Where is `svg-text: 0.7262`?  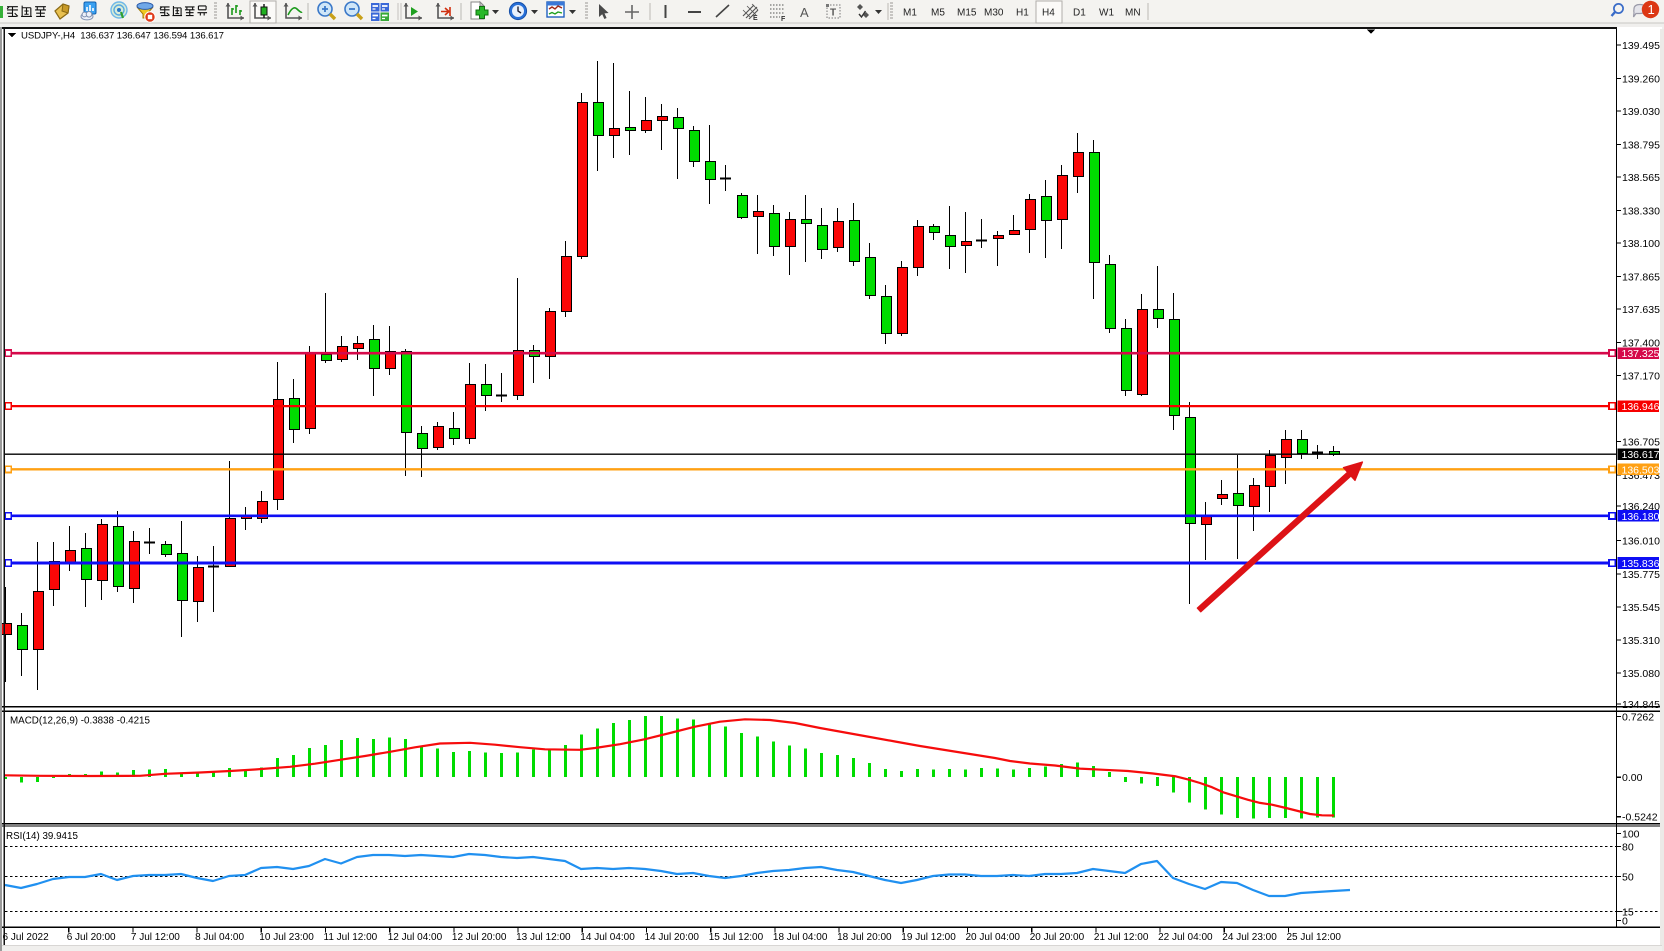
svg-text: 0.7262 is located at coordinates (1638, 717).